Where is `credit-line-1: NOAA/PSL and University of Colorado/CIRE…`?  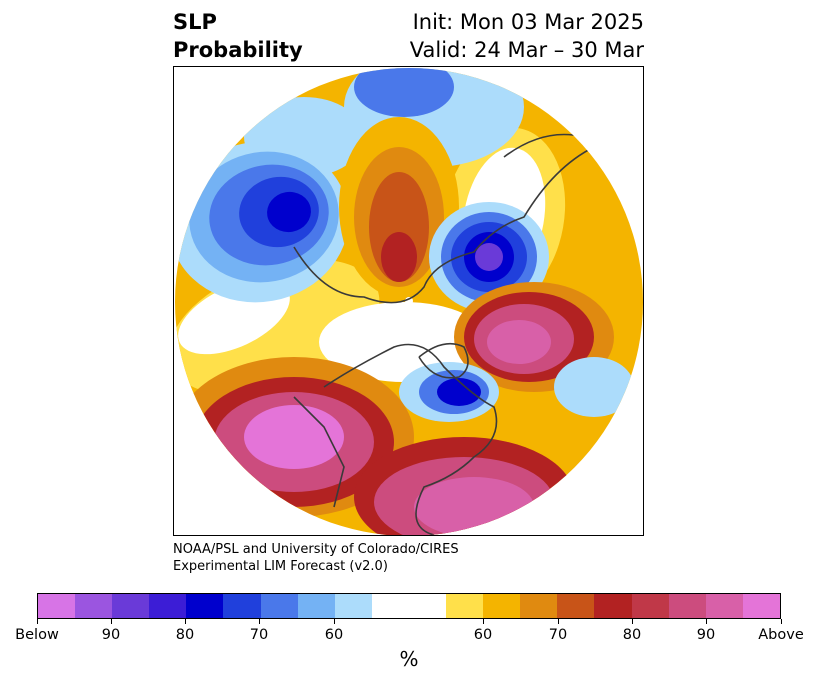
credit-line-1: NOAA/PSL and University of Colorado/CIRE… is located at coordinates (316, 549).